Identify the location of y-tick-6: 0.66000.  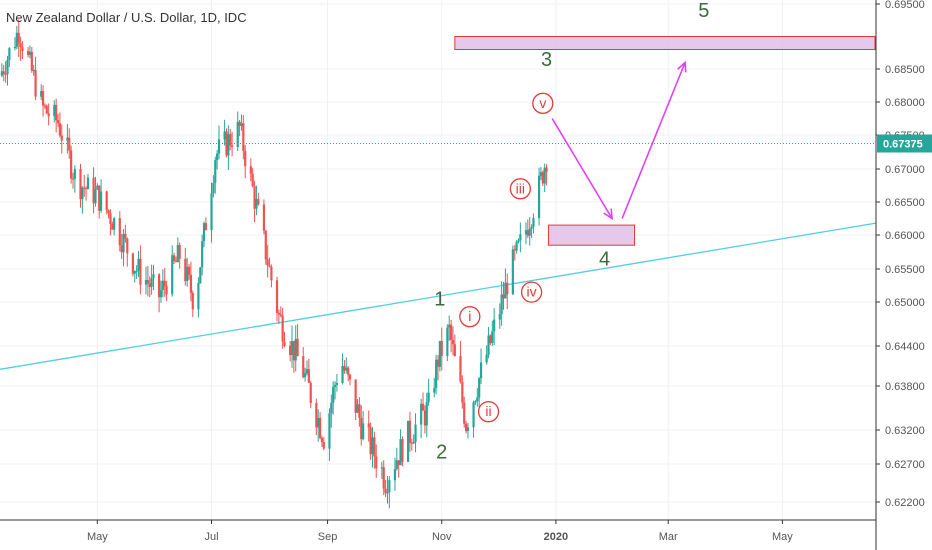
(905, 236).